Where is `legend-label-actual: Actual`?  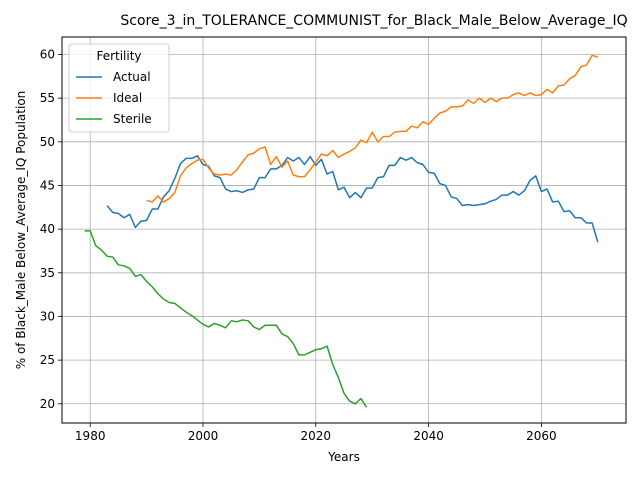
legend-label-actual: Actual is located at coordinates (132, 77).